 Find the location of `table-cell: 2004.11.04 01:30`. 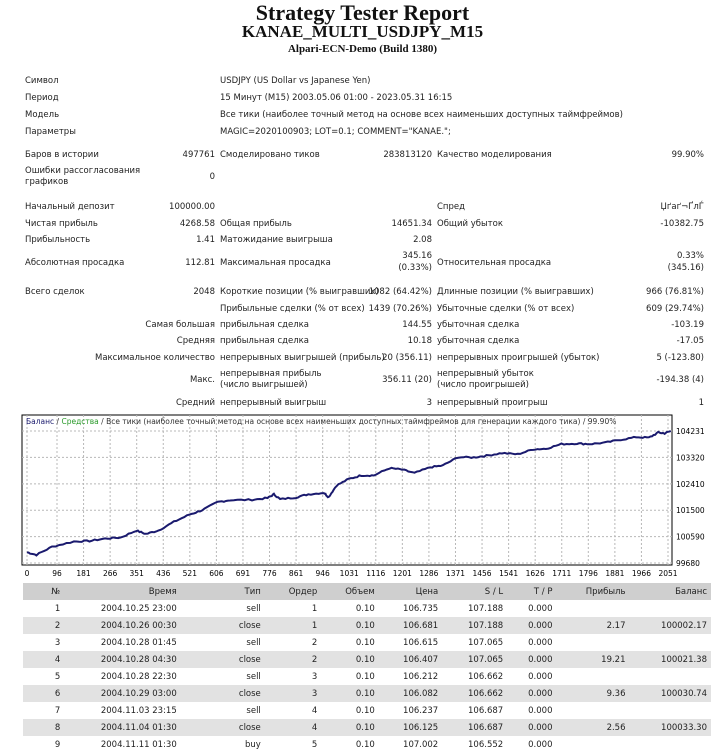

table-cell: 2004.11.04 01:30 is located at coordinates (122, 727).